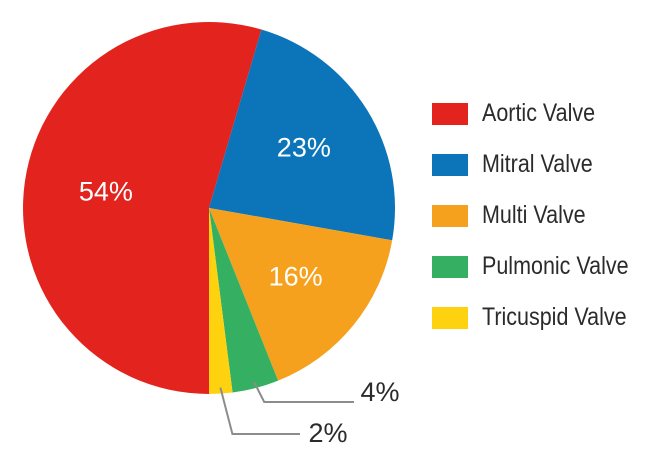 The image size is (653, 464). I want to click on legend-swatch-tricuspid, so click(450, 317).